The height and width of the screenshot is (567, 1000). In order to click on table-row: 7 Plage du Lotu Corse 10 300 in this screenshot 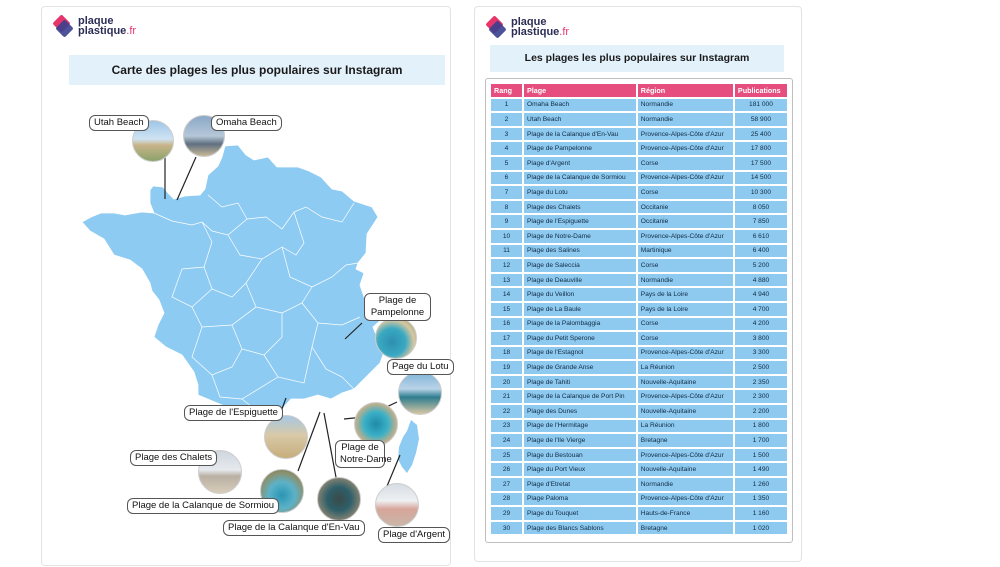, I will do `click(639, 192)`.